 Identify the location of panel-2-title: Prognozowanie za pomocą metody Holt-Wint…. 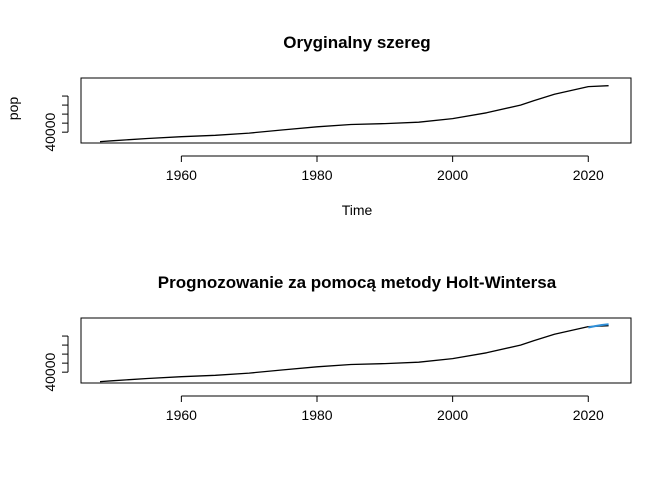
(357, 282).